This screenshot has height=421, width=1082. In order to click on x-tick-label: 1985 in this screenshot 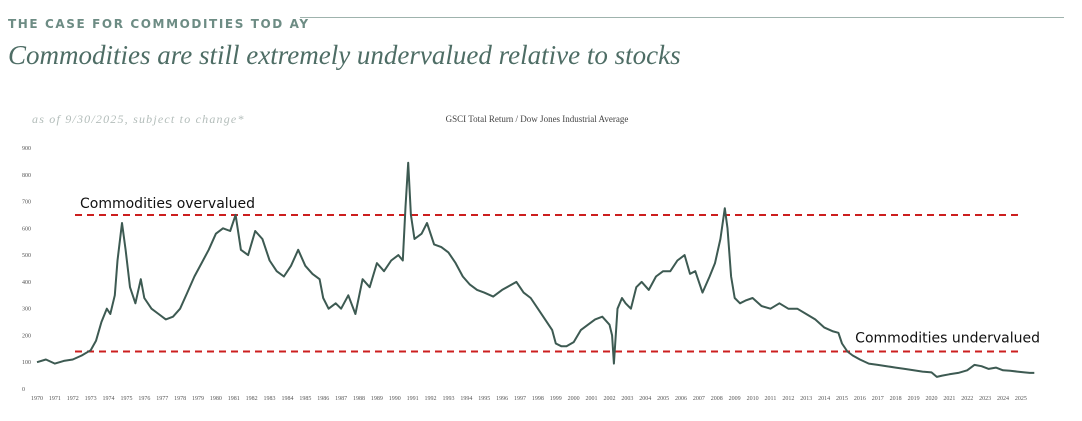, I will do `click(305, 399)`.